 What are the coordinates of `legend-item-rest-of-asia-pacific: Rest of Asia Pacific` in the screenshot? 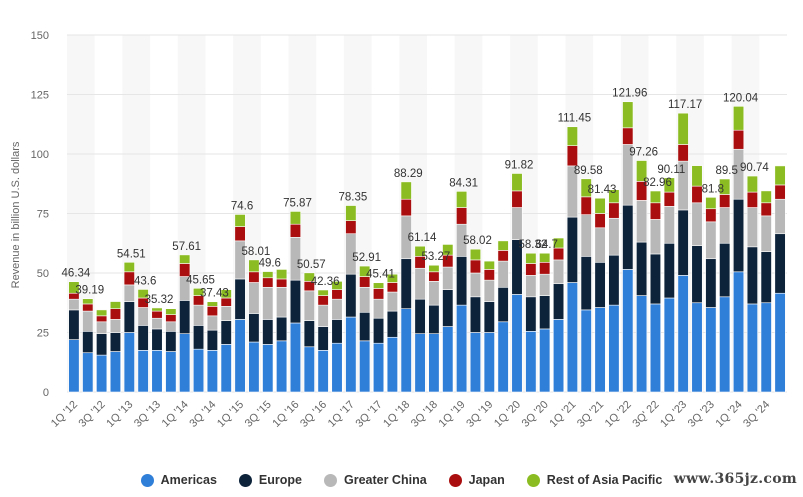 It's located at (594, 480).